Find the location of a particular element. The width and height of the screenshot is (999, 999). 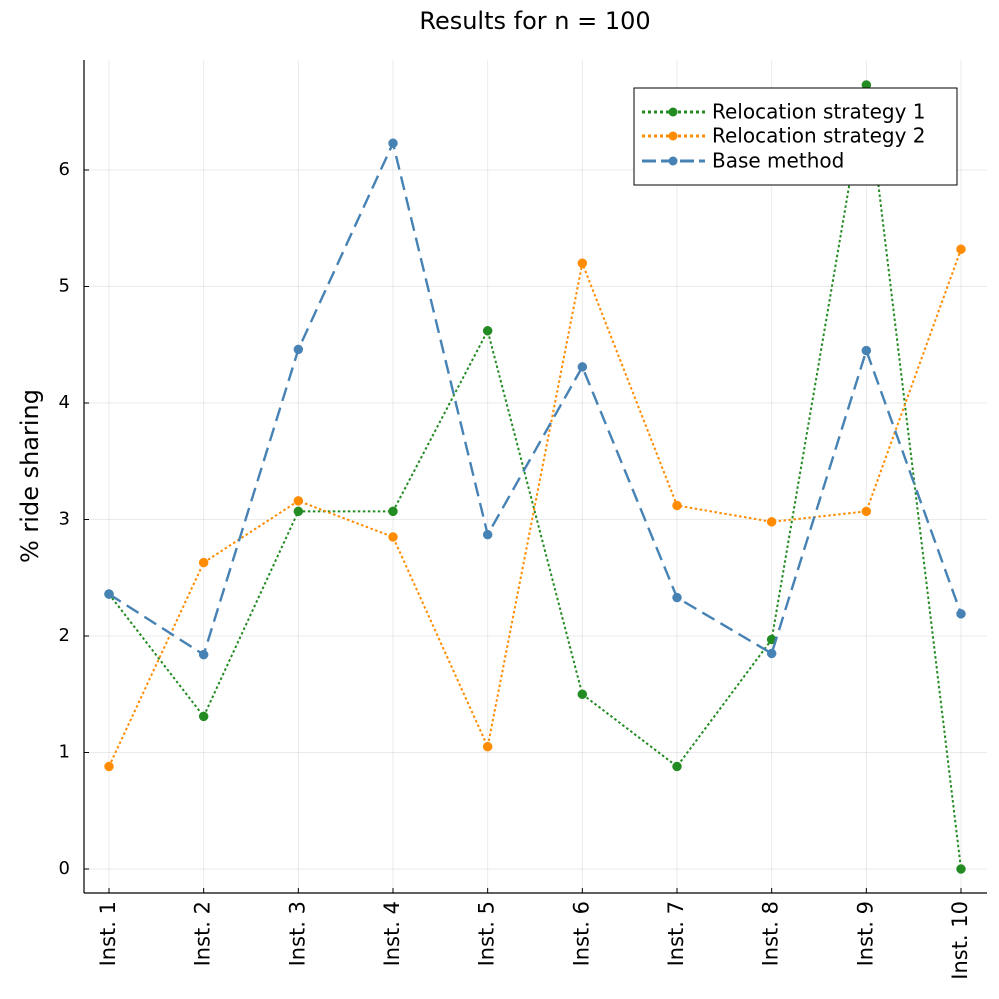

y-tick-label: 4 is located at coordinates (64, 402).